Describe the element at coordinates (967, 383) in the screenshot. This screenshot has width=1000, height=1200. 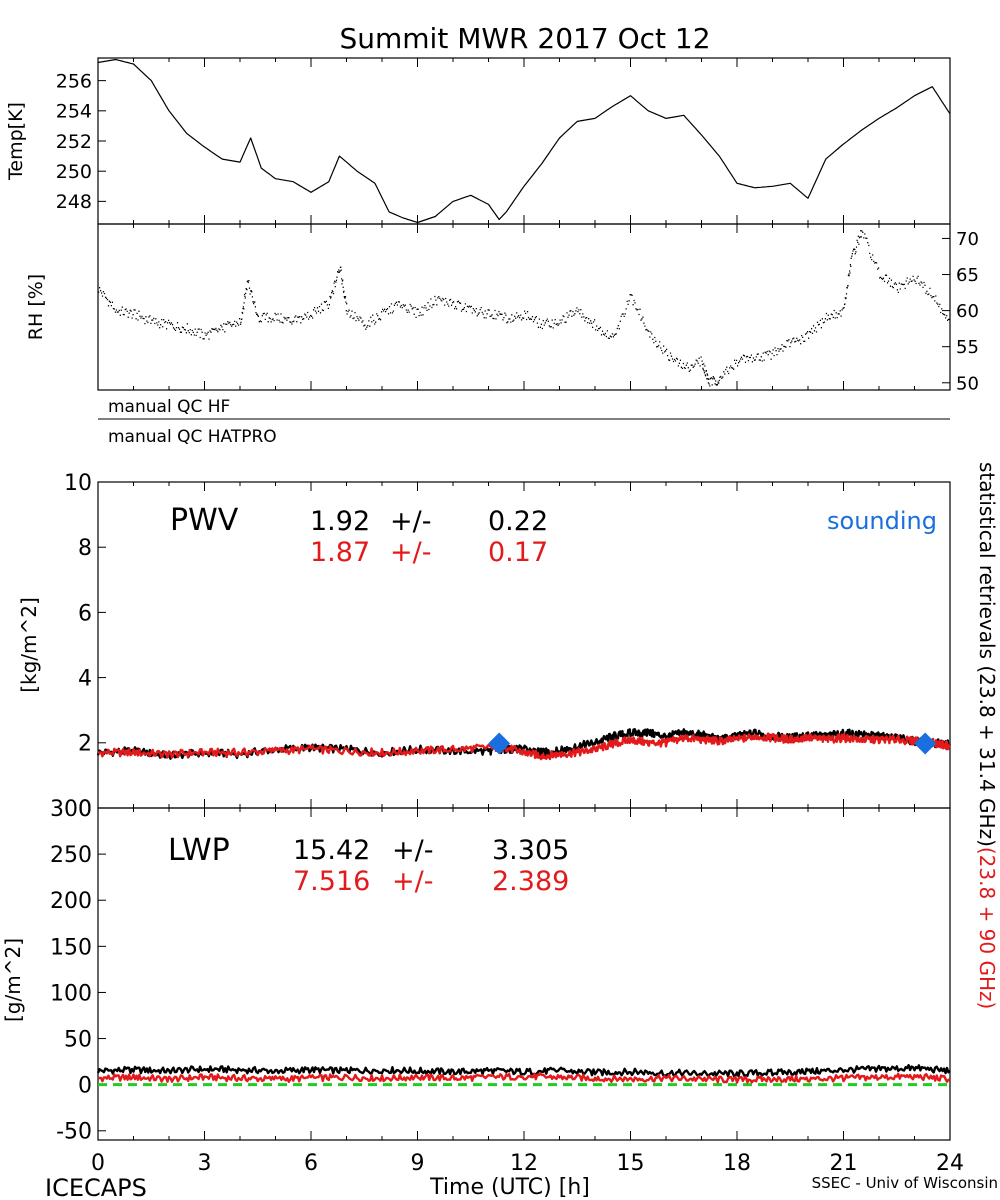
I see `rh-ytick-label: 50` at that location.